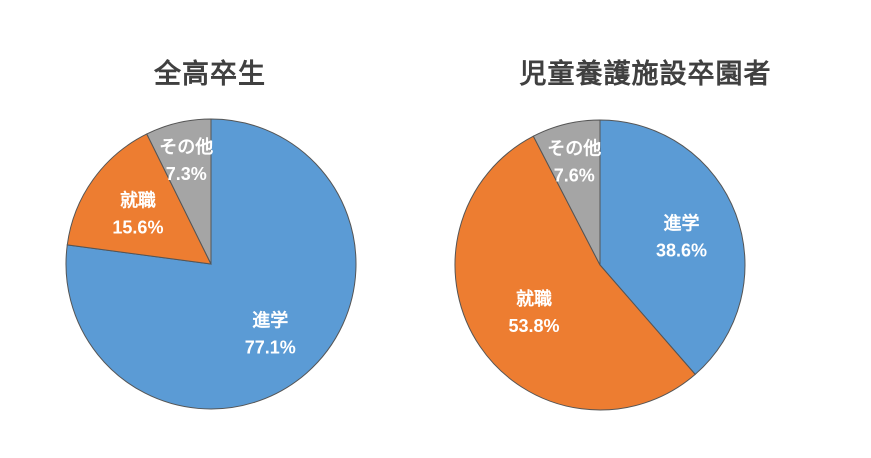  I want to click on slice-value-label: 77.1%, so click(270, 348).